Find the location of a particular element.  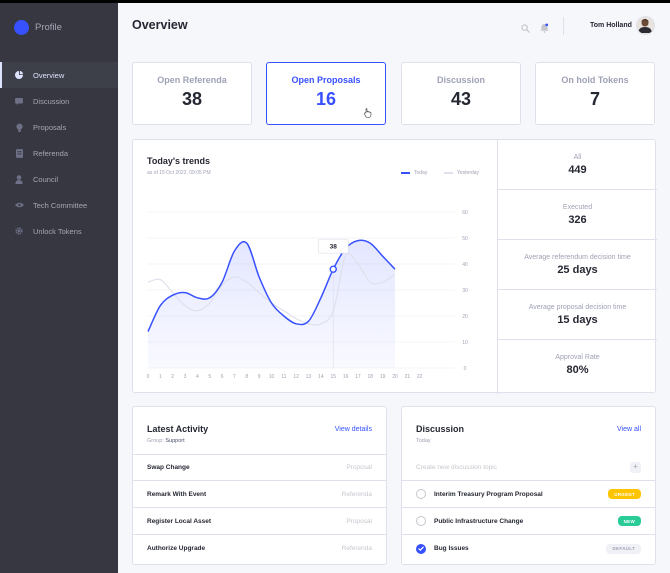

x-tick-label: 3 is located at coordinates (185, 377).